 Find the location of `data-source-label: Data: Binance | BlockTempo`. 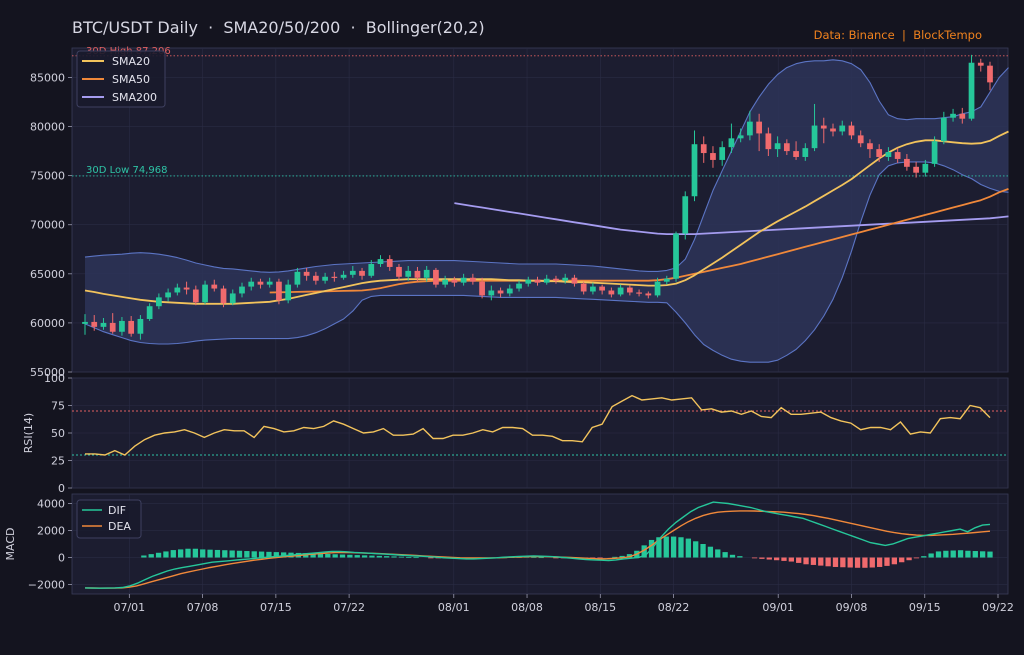

data-source-label: Data: Binance | BlockTempo is located at coordinates (897, 35).